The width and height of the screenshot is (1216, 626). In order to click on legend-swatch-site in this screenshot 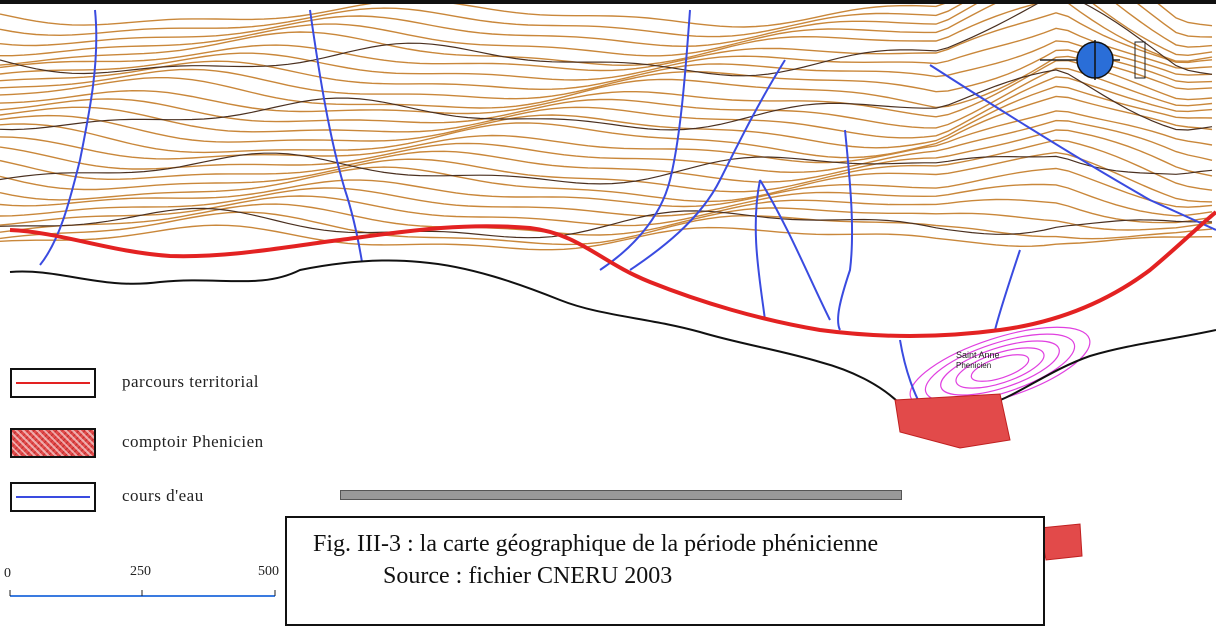, I will do `click(53, 443)`.